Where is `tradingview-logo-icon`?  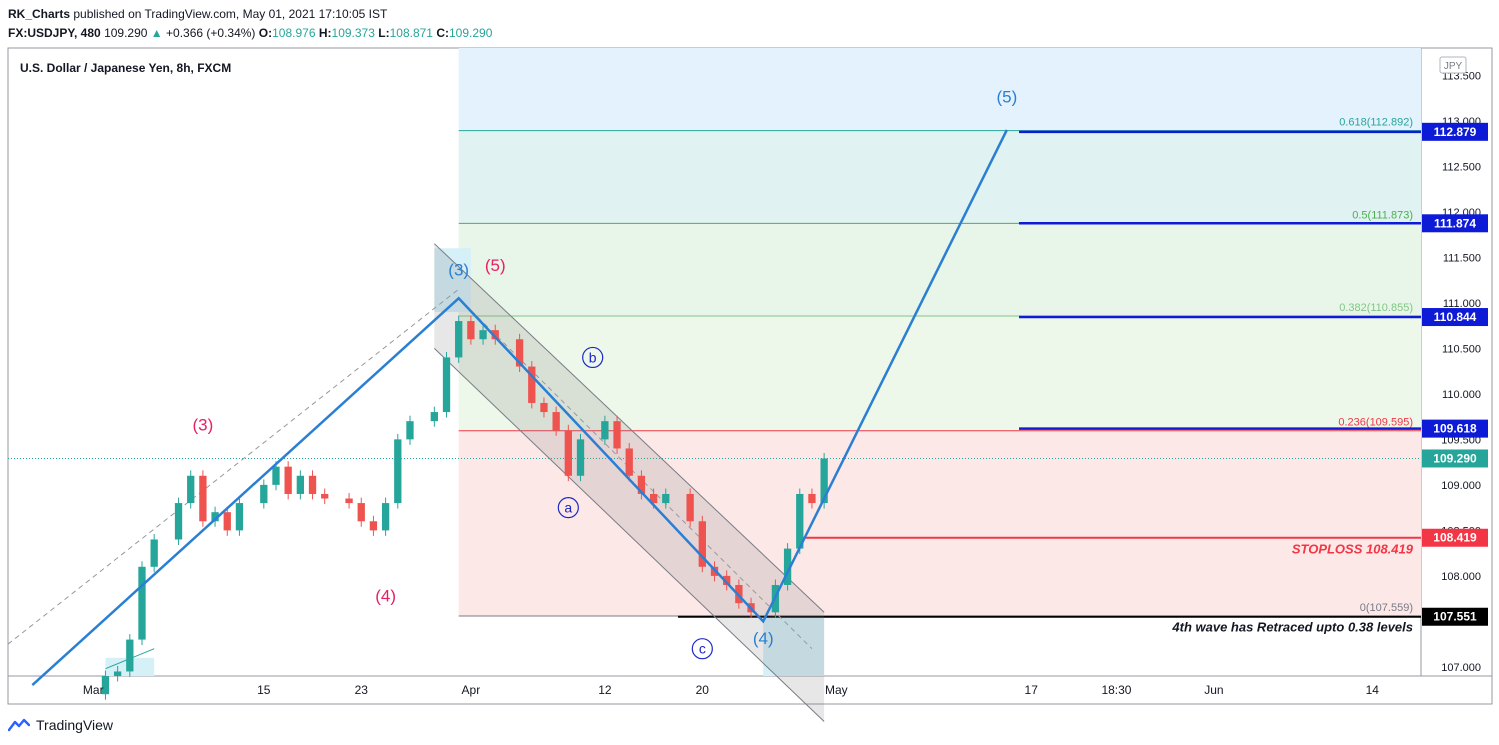
tradingview-logo-icon is located at coordinates (19, 725).